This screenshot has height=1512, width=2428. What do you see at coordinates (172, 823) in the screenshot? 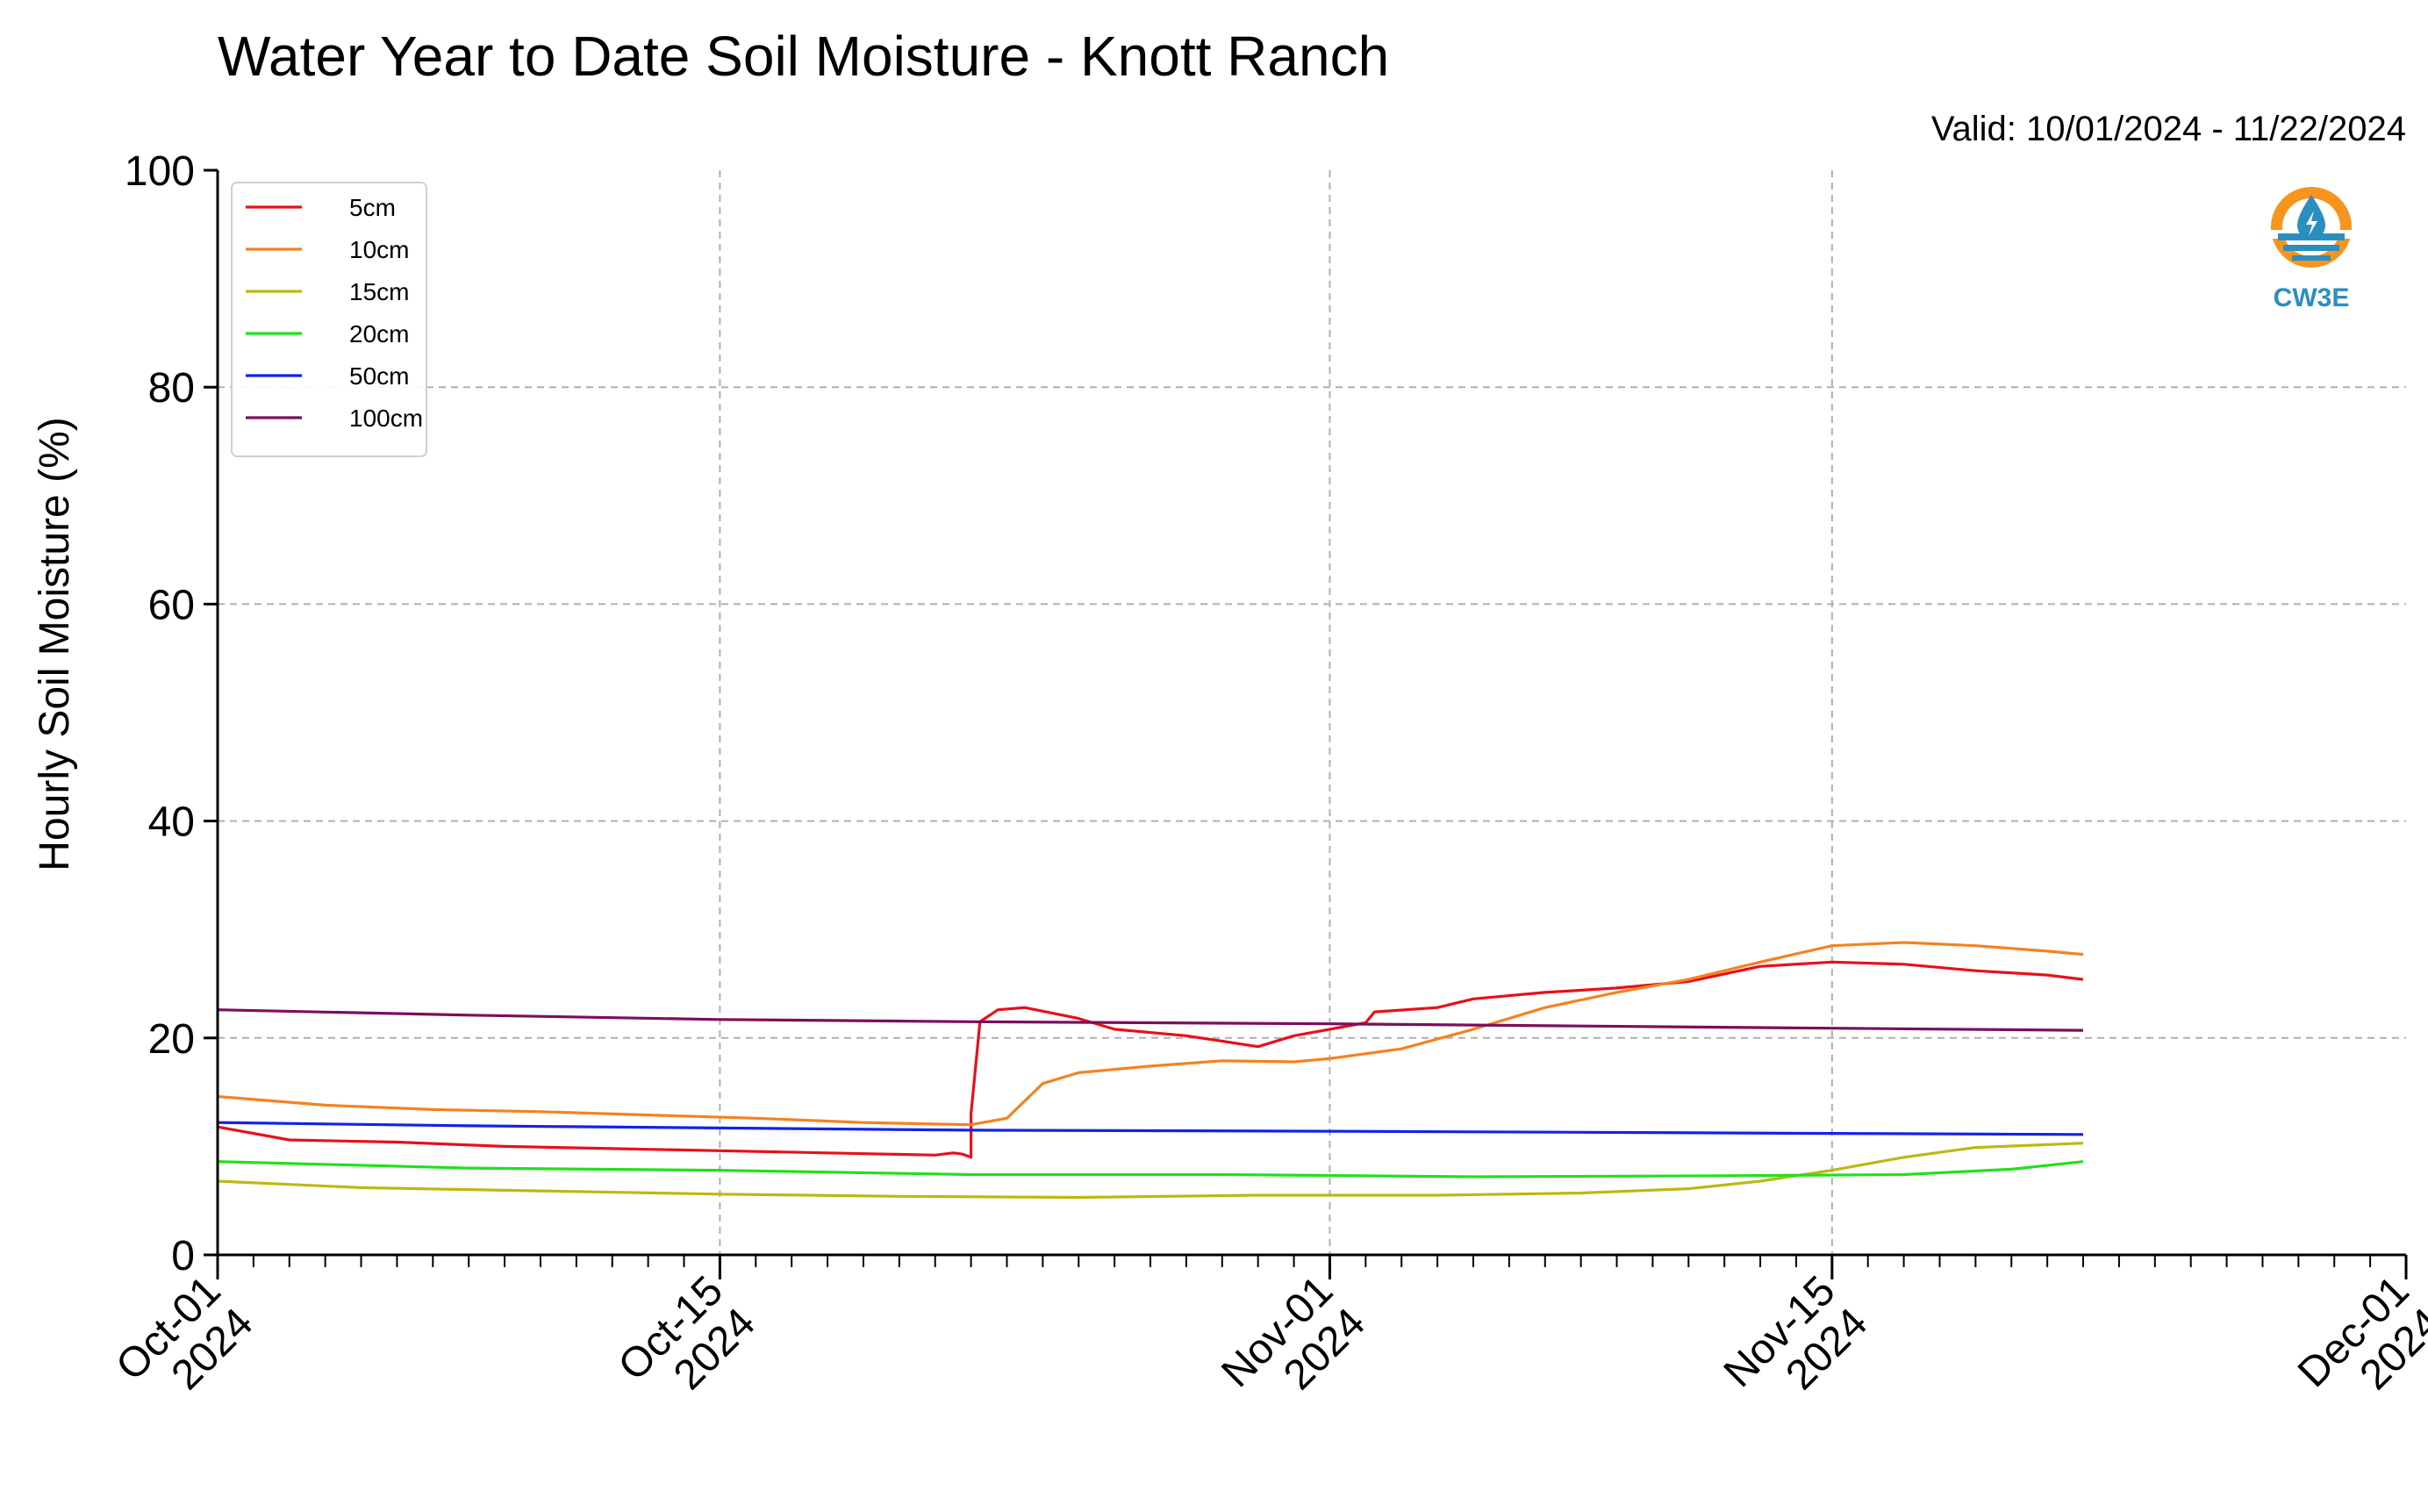
I see `y-tick-label: 40` at bounding box center [172, 823].